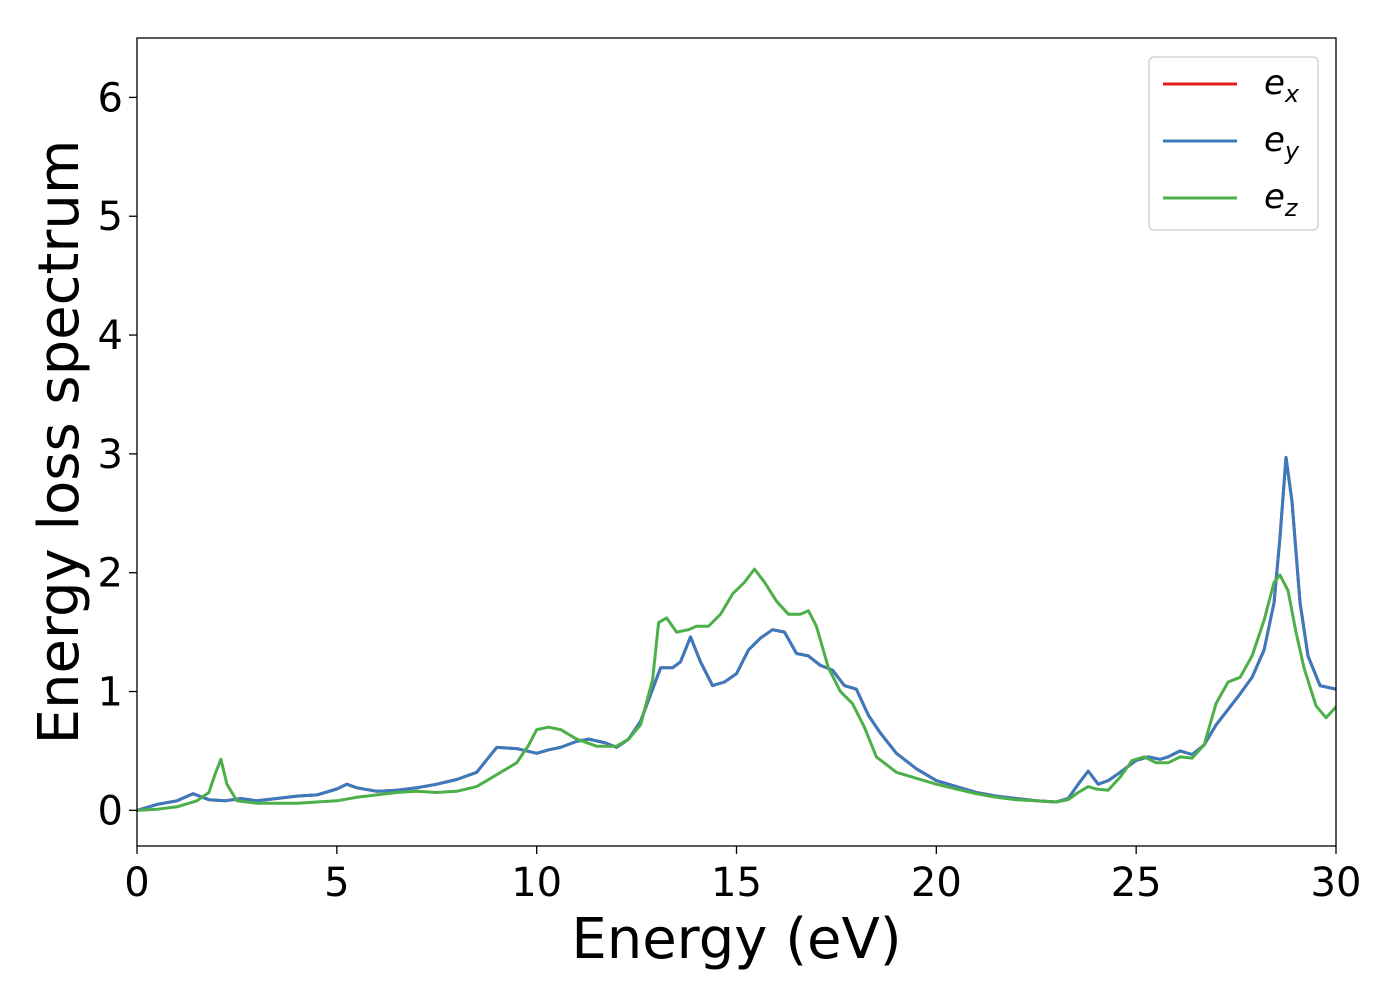  What do you see at coordinates (110, 574) in the screenshot?
I see `y-tick-label: 2` at bounding box center [110, 574].